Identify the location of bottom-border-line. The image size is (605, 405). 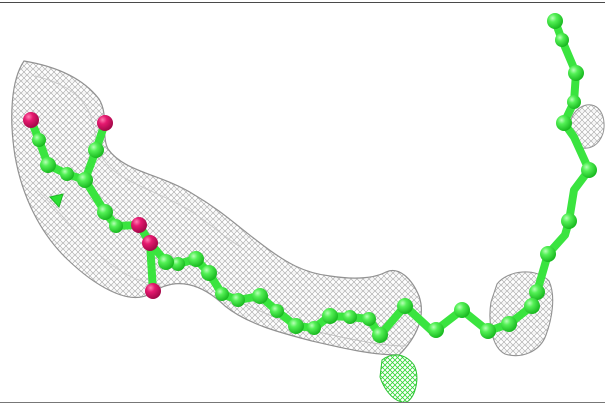
(302, 402).